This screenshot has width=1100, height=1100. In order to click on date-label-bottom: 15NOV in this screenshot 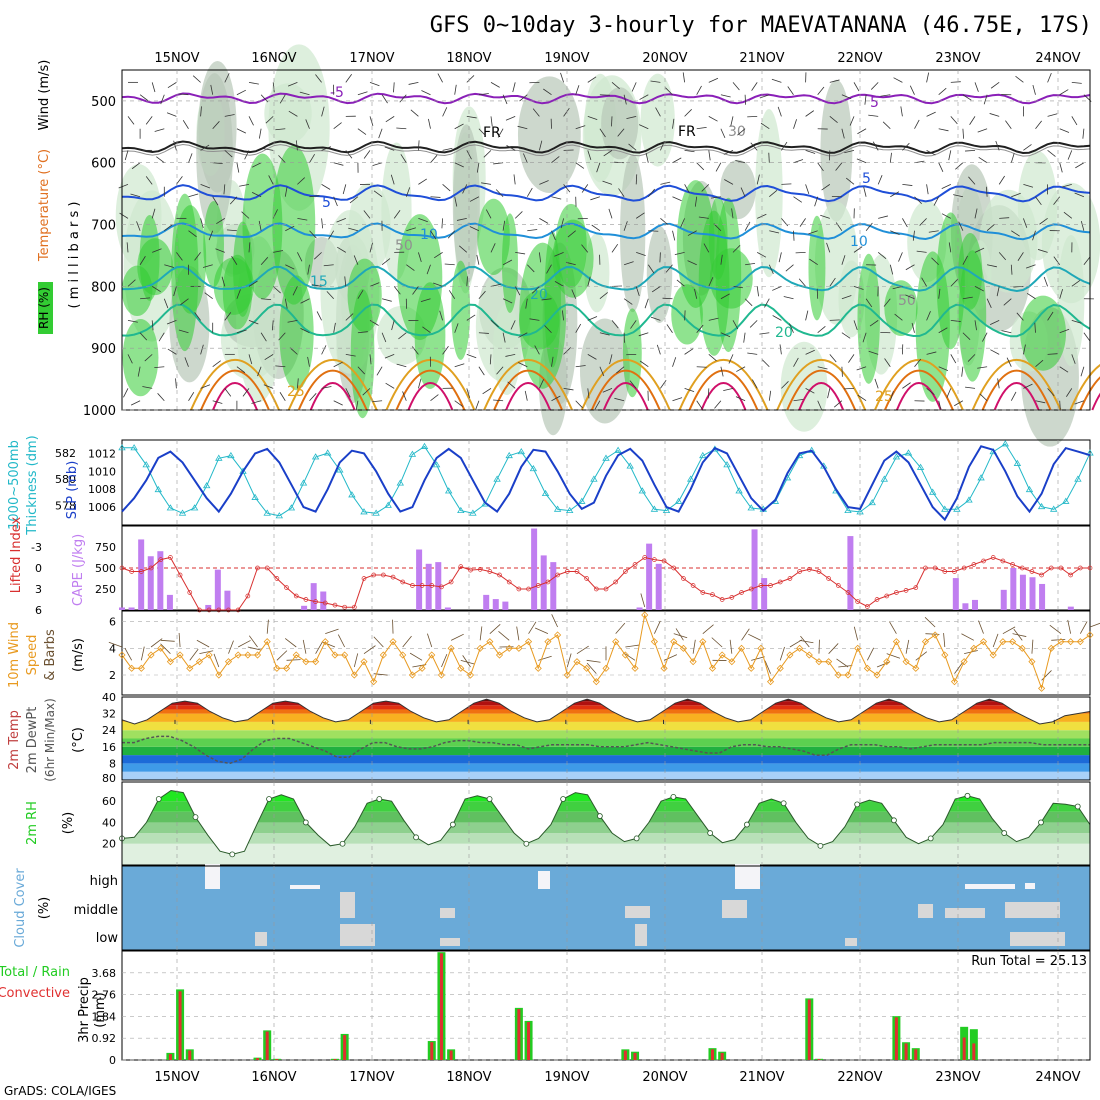, I will do `click(176, 1077)`.